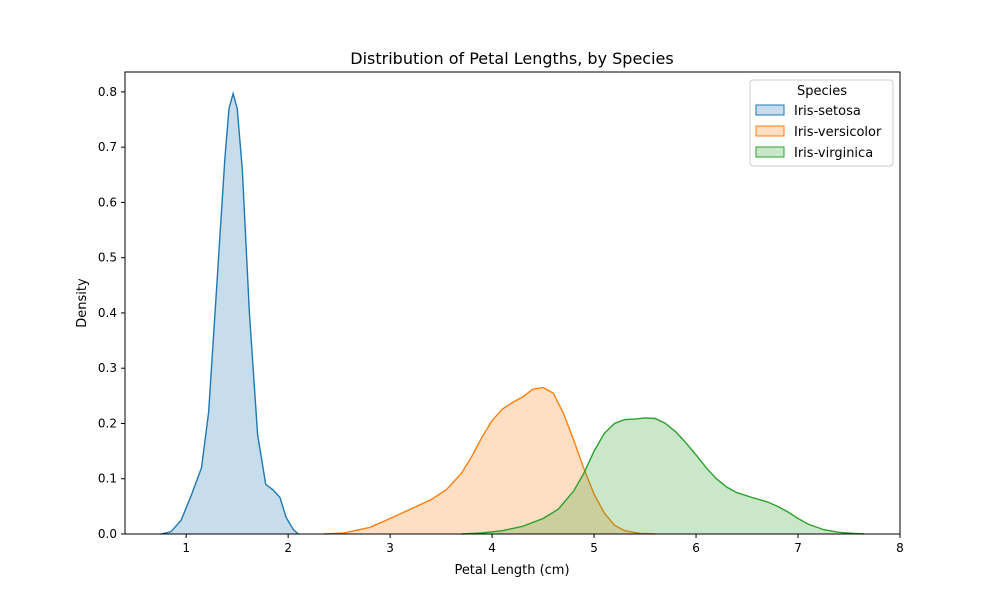  Describe the element at coordinates (900, 548) in the screenshot. I see `x-tick-label: 8` at that location.